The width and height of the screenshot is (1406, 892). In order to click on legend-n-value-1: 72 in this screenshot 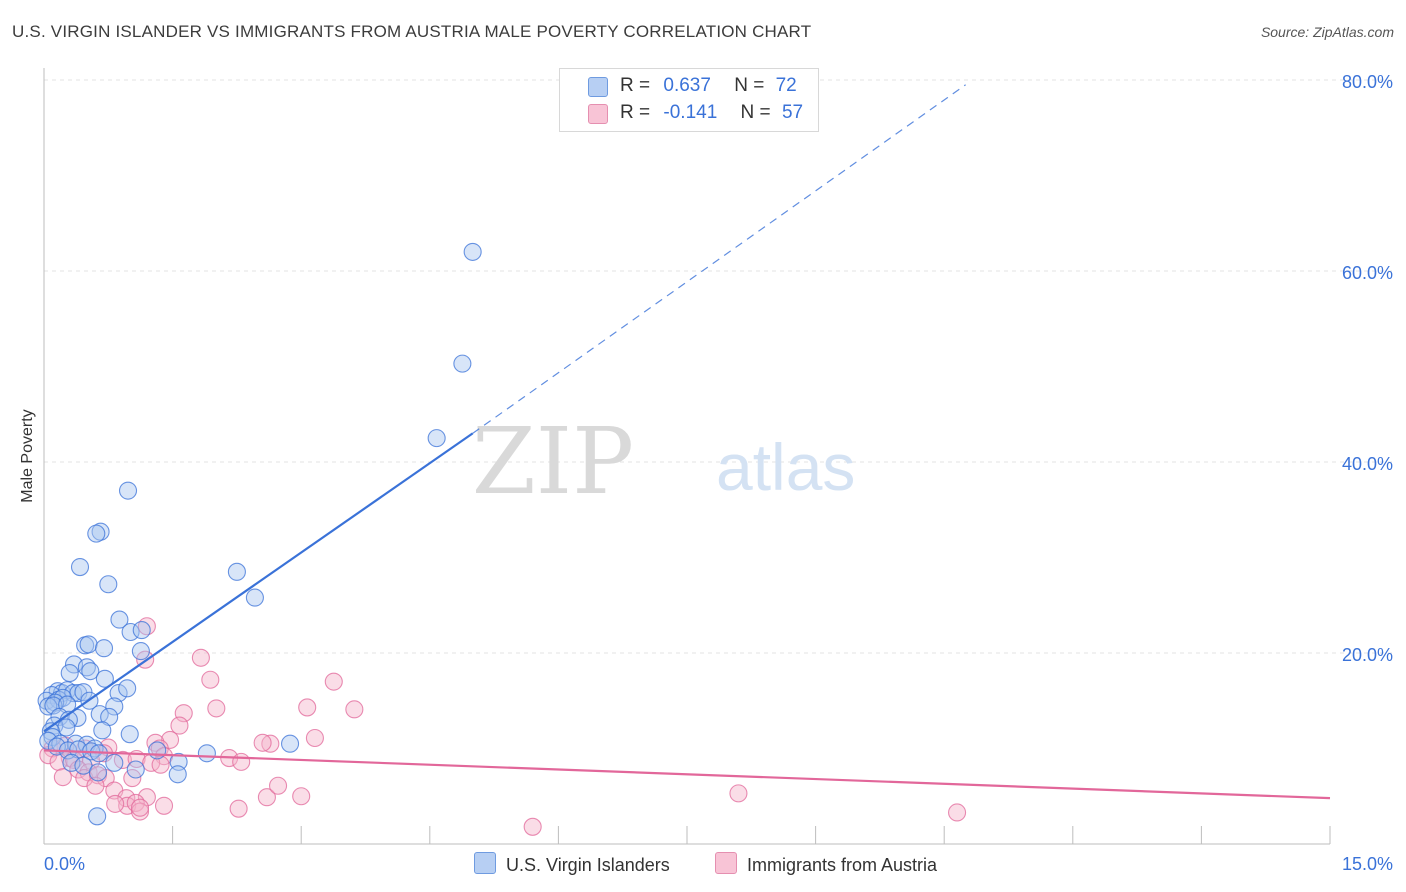, I will do `click(786, 85)`.